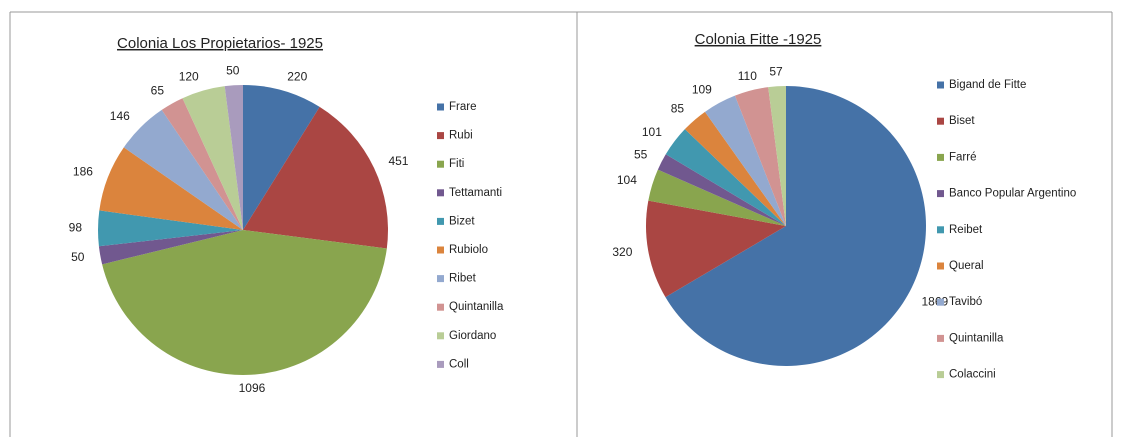  I want to click on legend-label: Tettamanti, so click(475, 193).